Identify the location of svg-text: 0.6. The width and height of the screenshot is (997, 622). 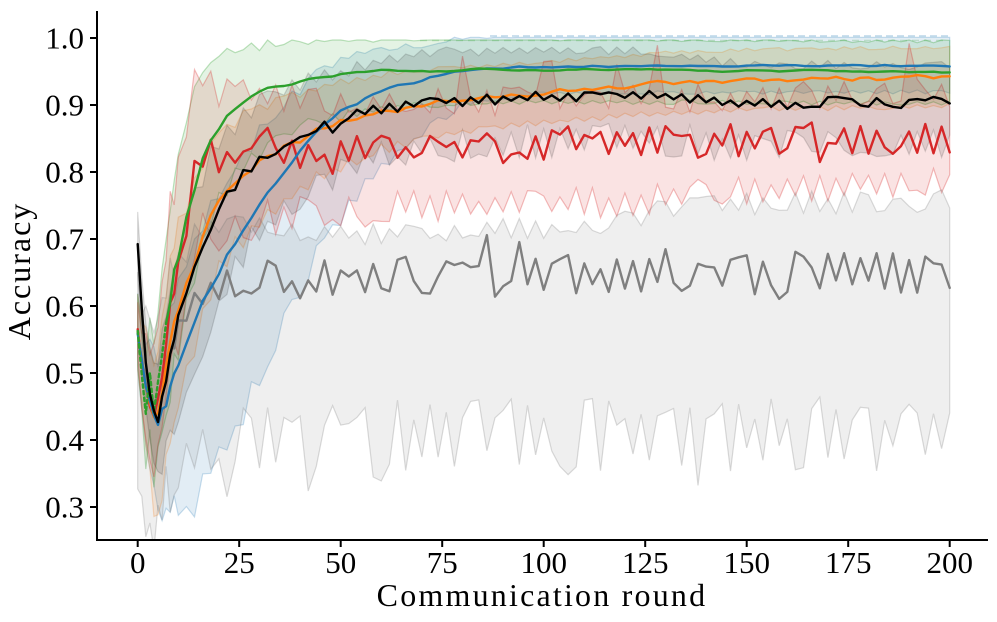
(64, 306).